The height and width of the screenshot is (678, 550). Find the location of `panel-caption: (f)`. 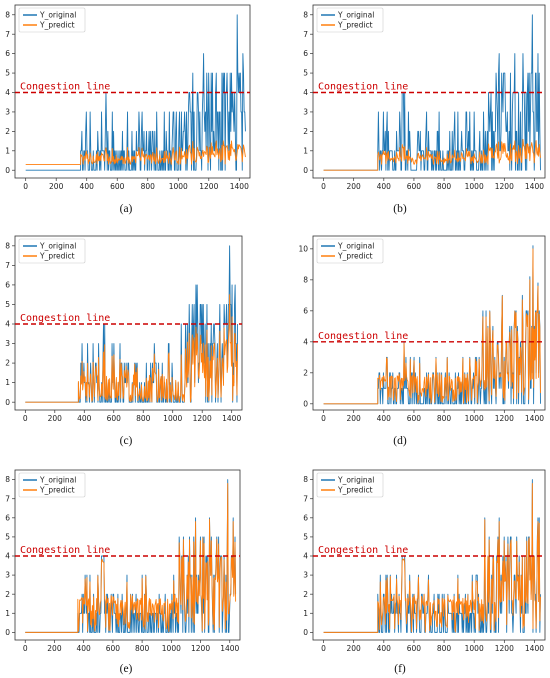

panel-caption: (f) is located at coordinates (400, 669).